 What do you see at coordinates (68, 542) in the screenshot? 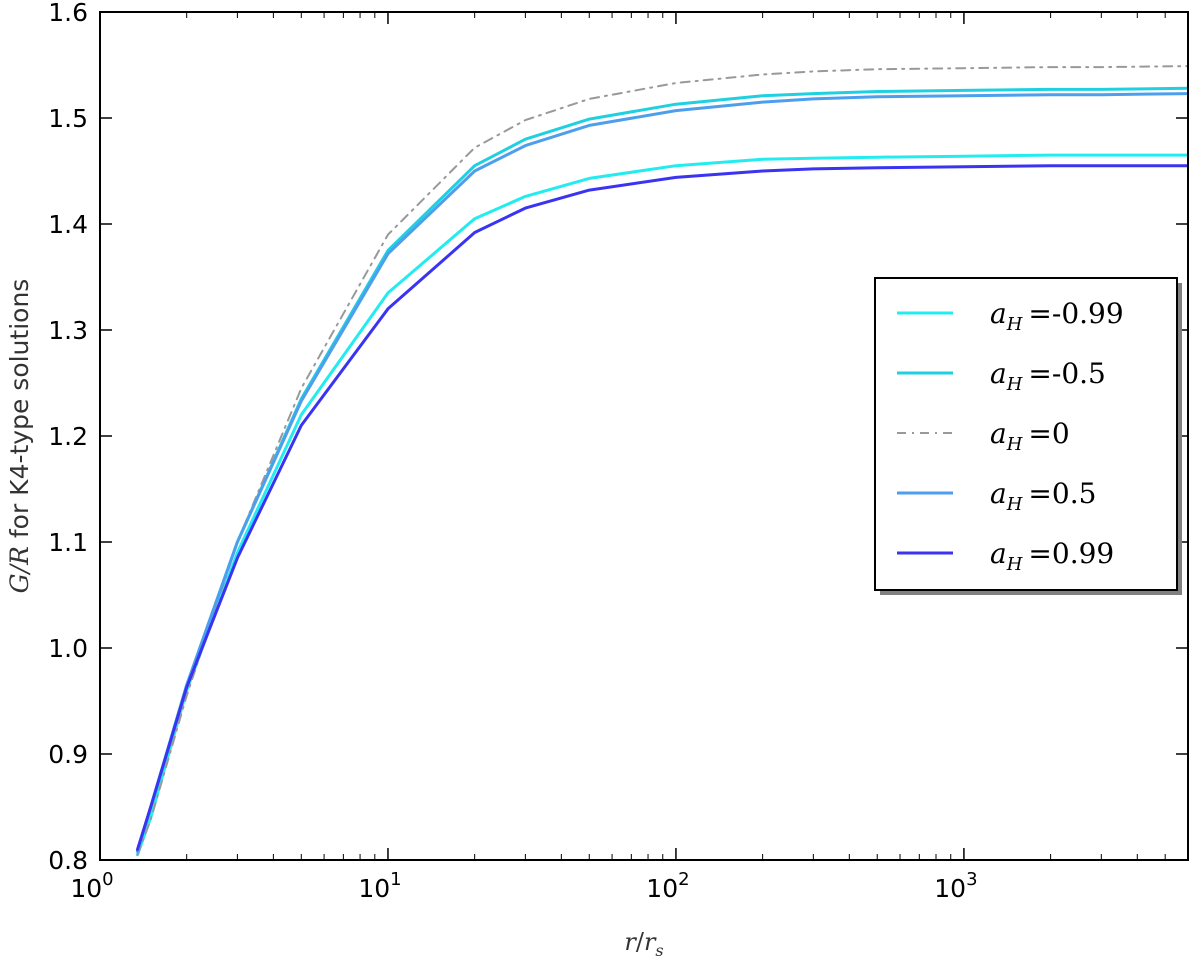
I see `y-tick-label: 1.1` at bounding box center [68, 542].